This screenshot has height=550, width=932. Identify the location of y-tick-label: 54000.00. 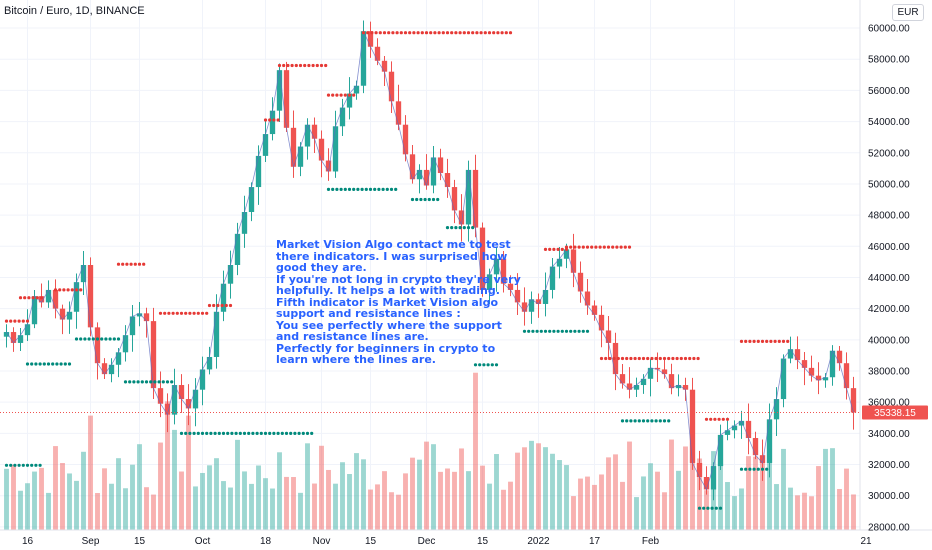
(889, 122).